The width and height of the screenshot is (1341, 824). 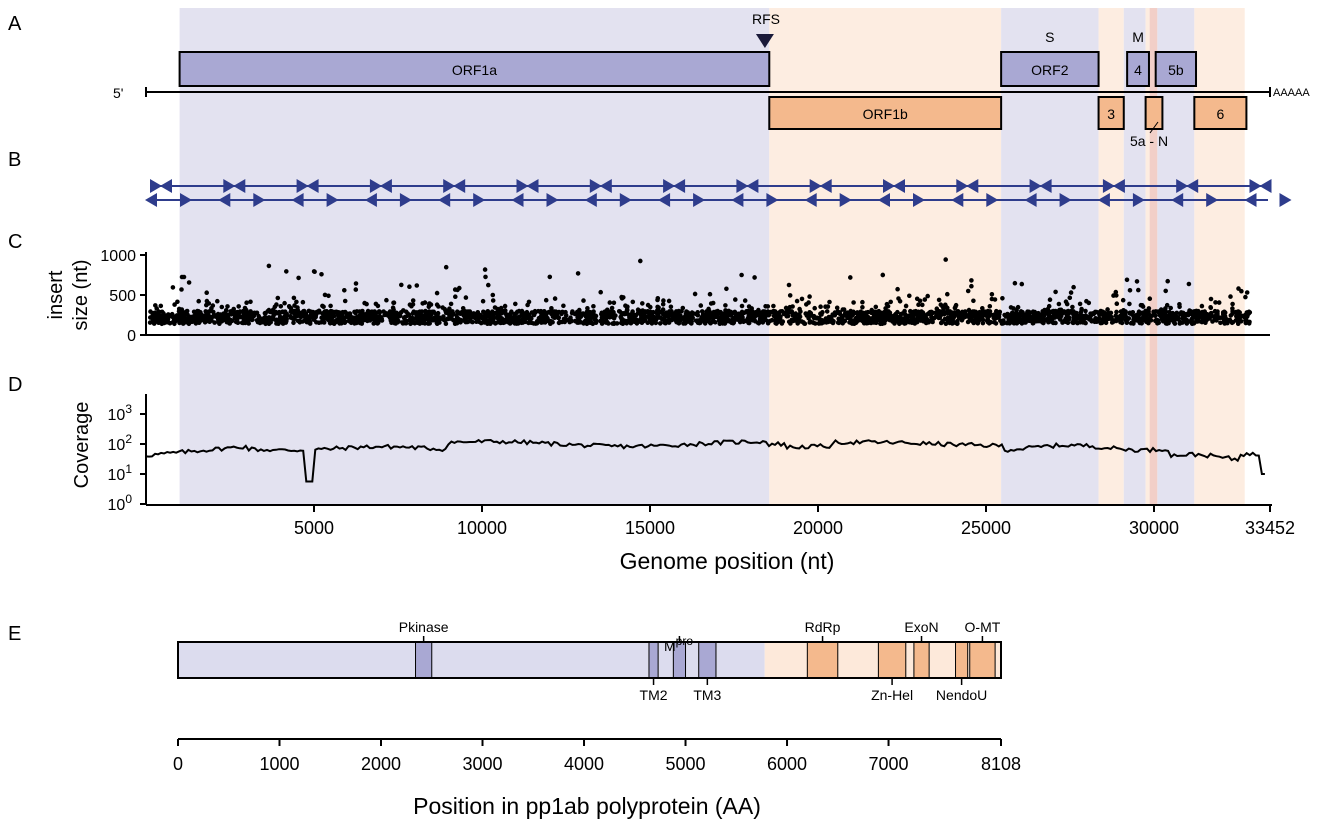 What do you see at coordinates (921, 627) in the screenshot?
I see `domain-label: ExoN` at bounding box center [921, 627].